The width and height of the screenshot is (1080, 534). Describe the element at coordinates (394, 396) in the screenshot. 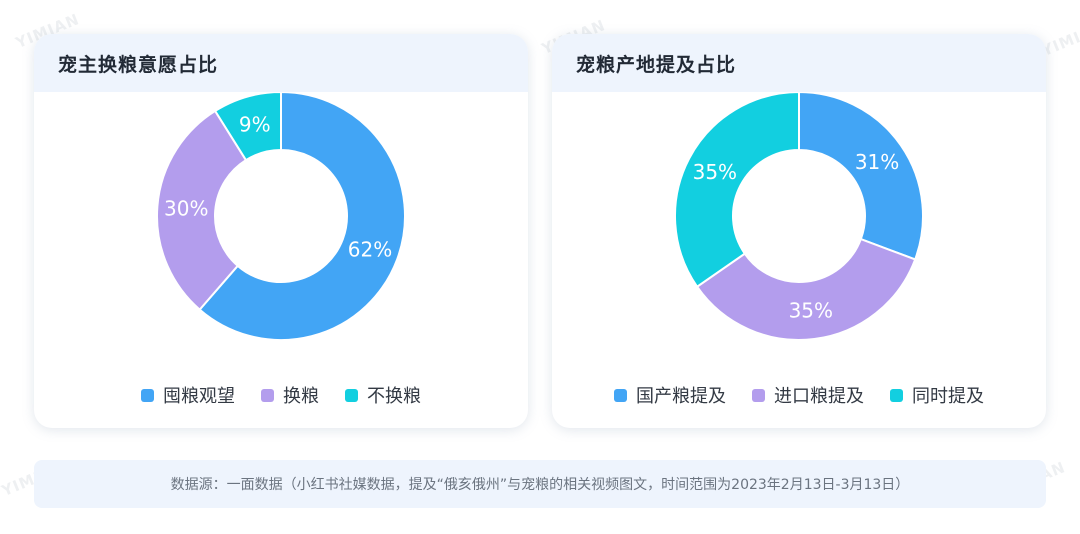

I see `legend-label: 不换粮` at that location.